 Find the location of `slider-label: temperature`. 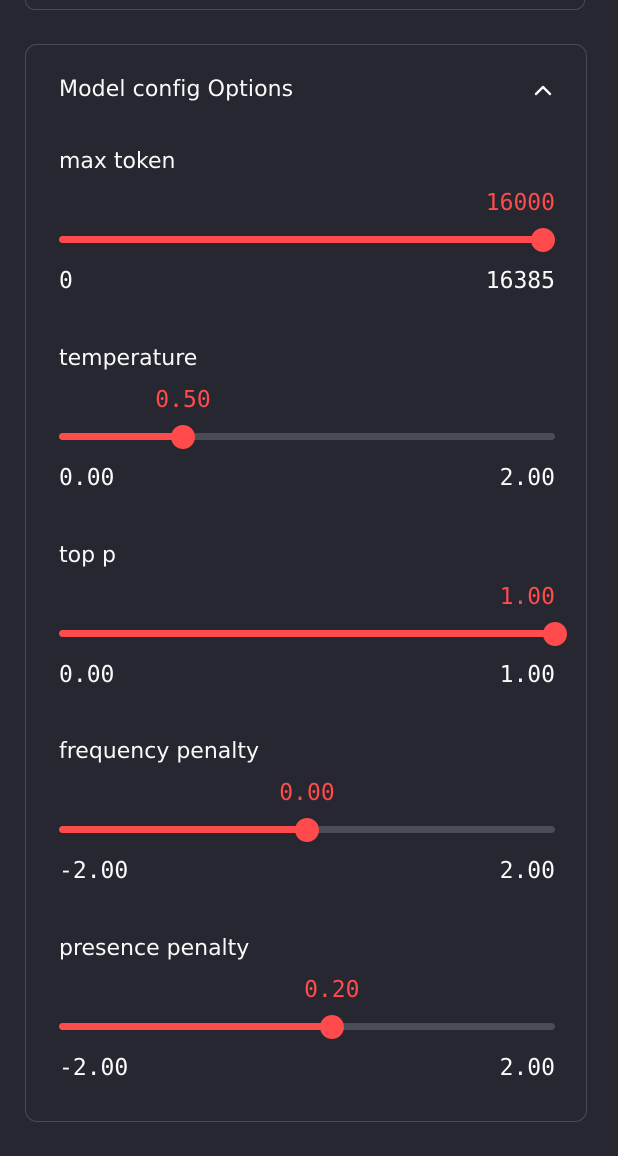

slider-label: temperature is located at coordinates (128, 358).